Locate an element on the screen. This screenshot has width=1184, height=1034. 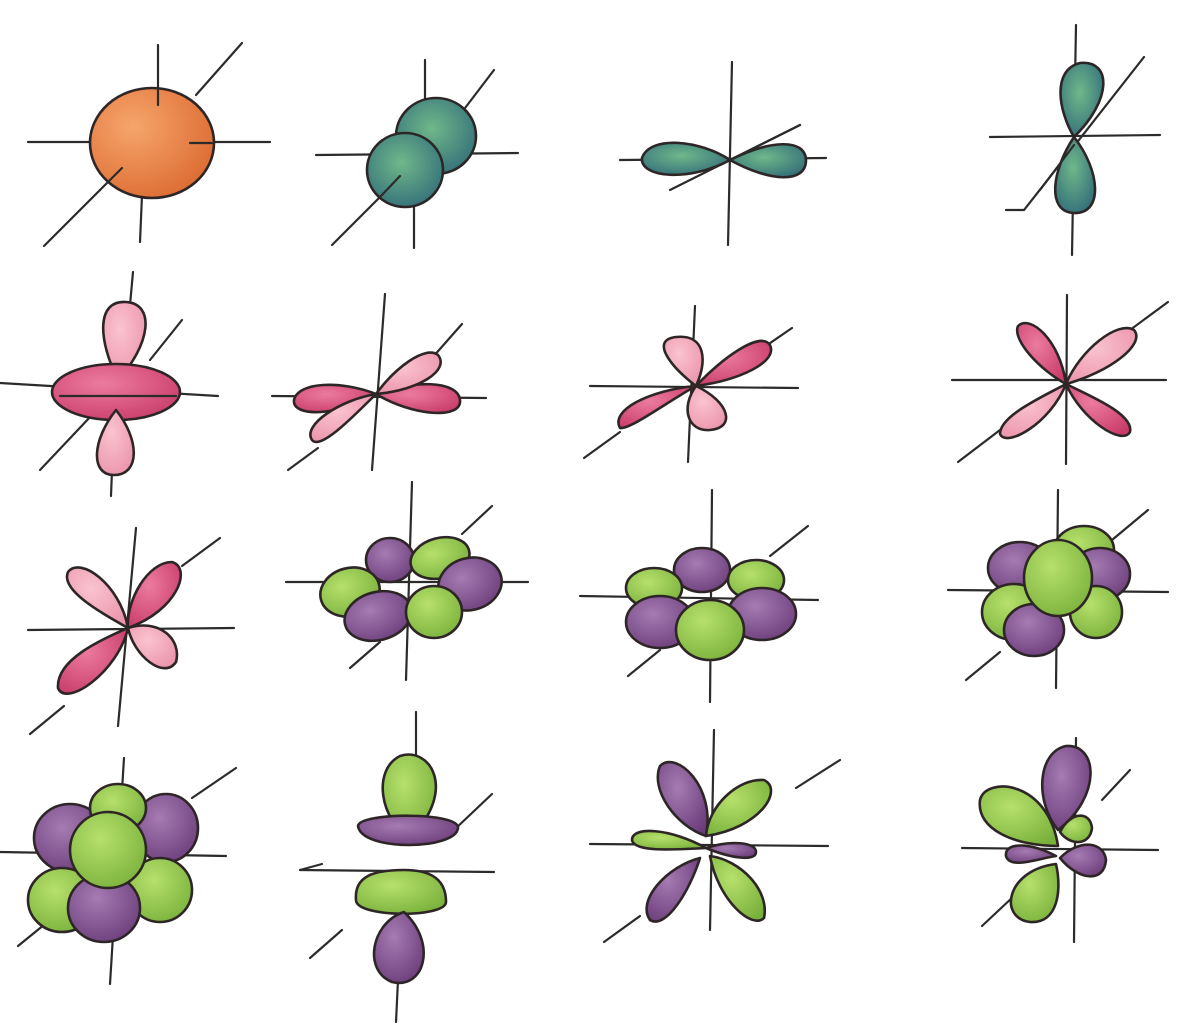
lobe-fz3-ring-bottom is located at coordinates (401, 892).